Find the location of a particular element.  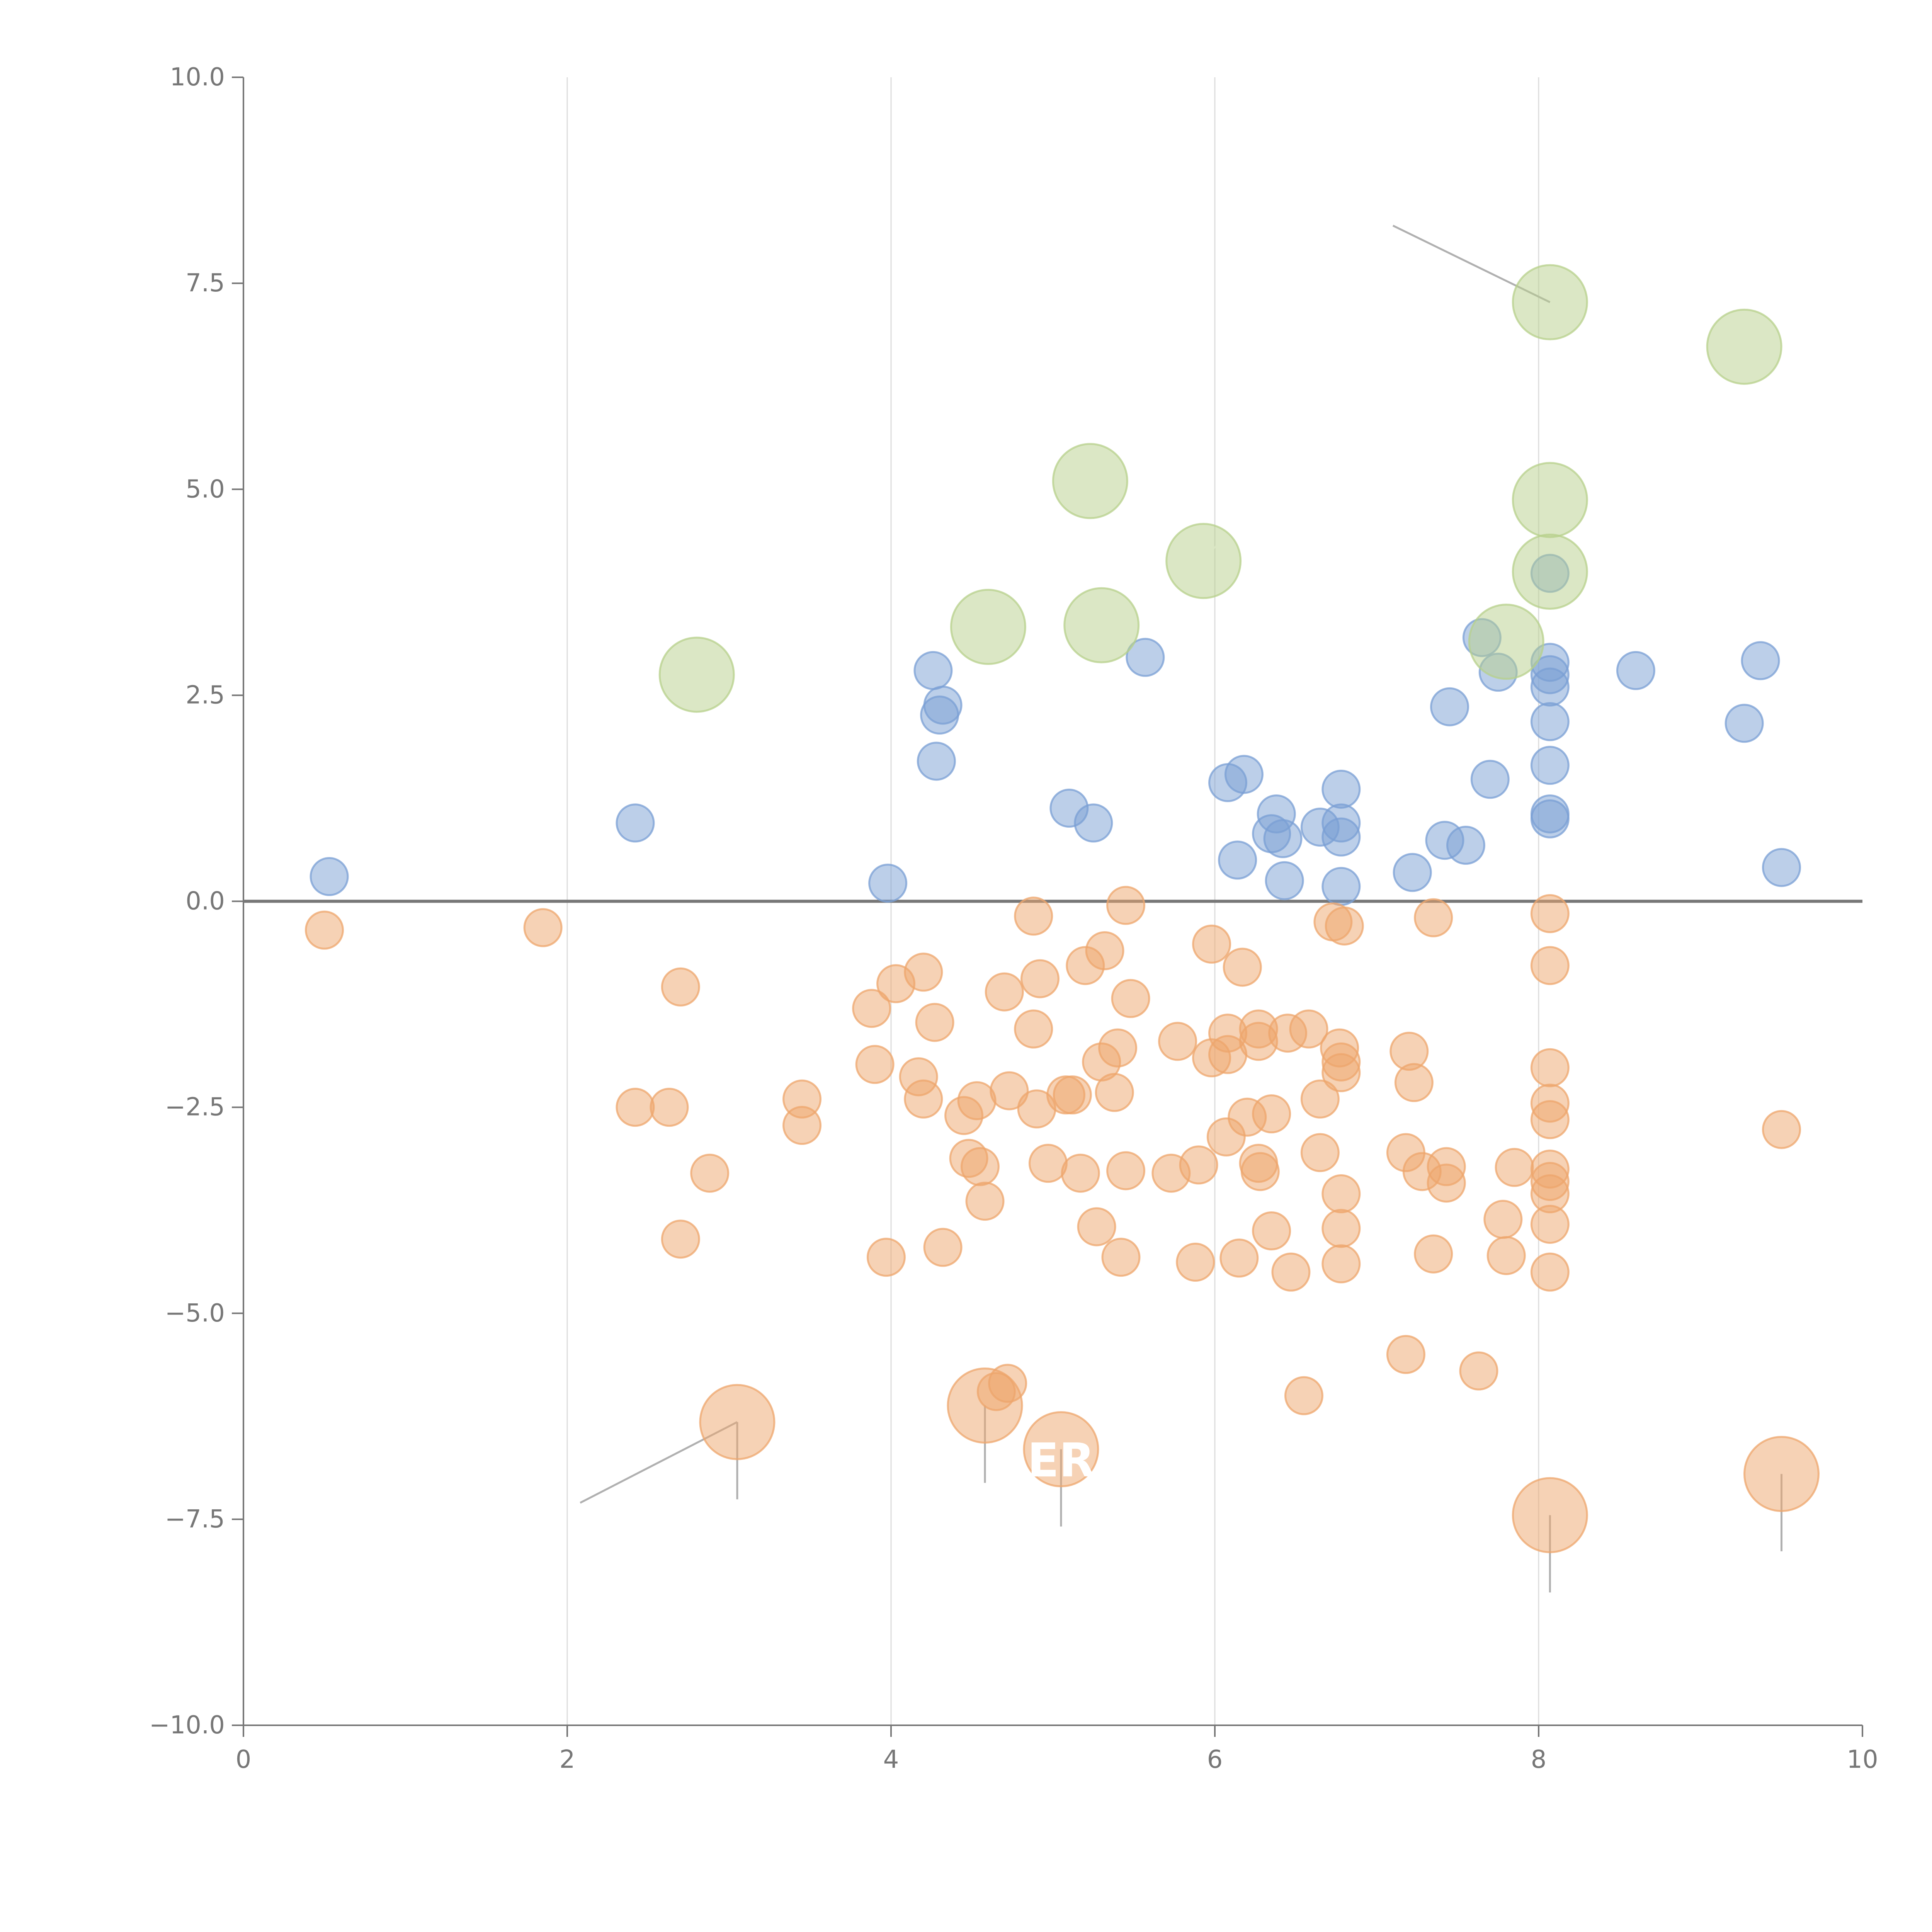

y-tick-label: 7.5 is located at coordinates (205, 284).